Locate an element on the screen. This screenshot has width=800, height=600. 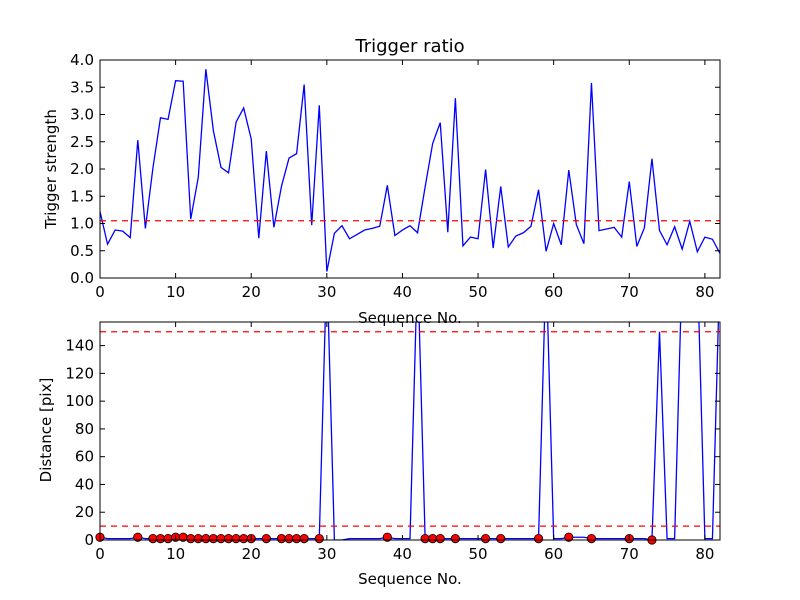
bottom-x-tick-label-3: 30 is located at coordinates (326, 554).